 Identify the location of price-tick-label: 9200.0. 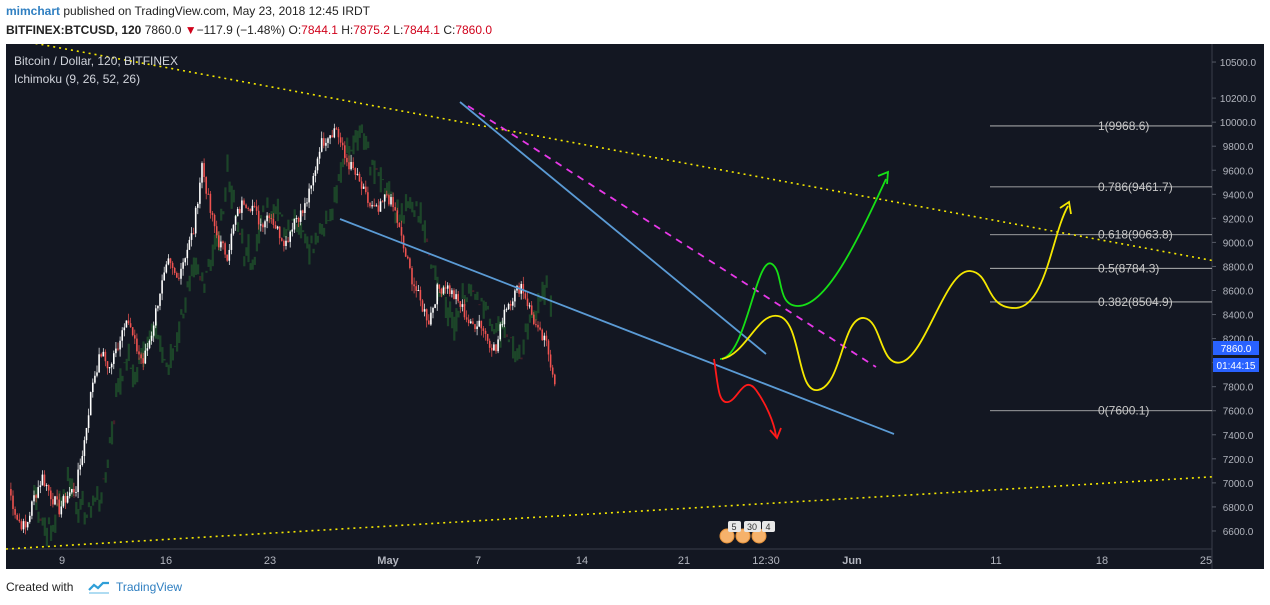
(1238, 219).